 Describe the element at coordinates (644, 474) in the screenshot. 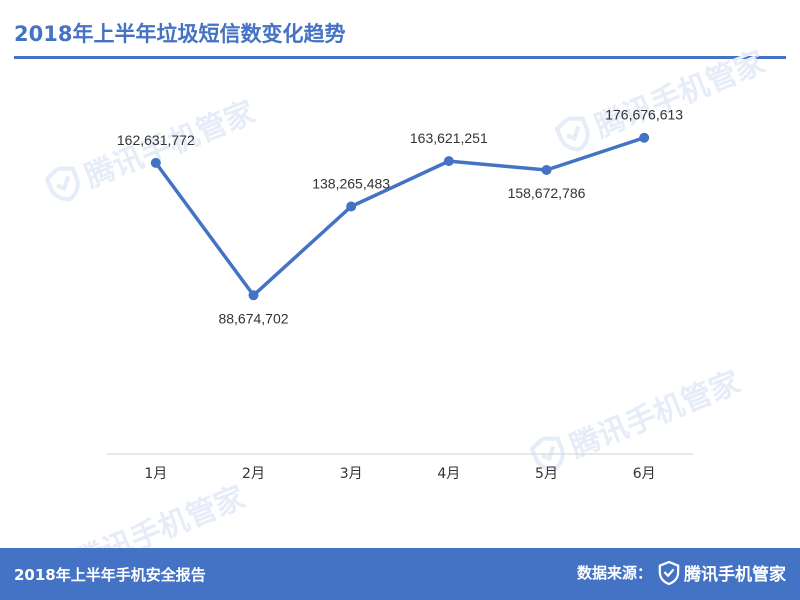

I see `x-tick-label: 6月` at that location.